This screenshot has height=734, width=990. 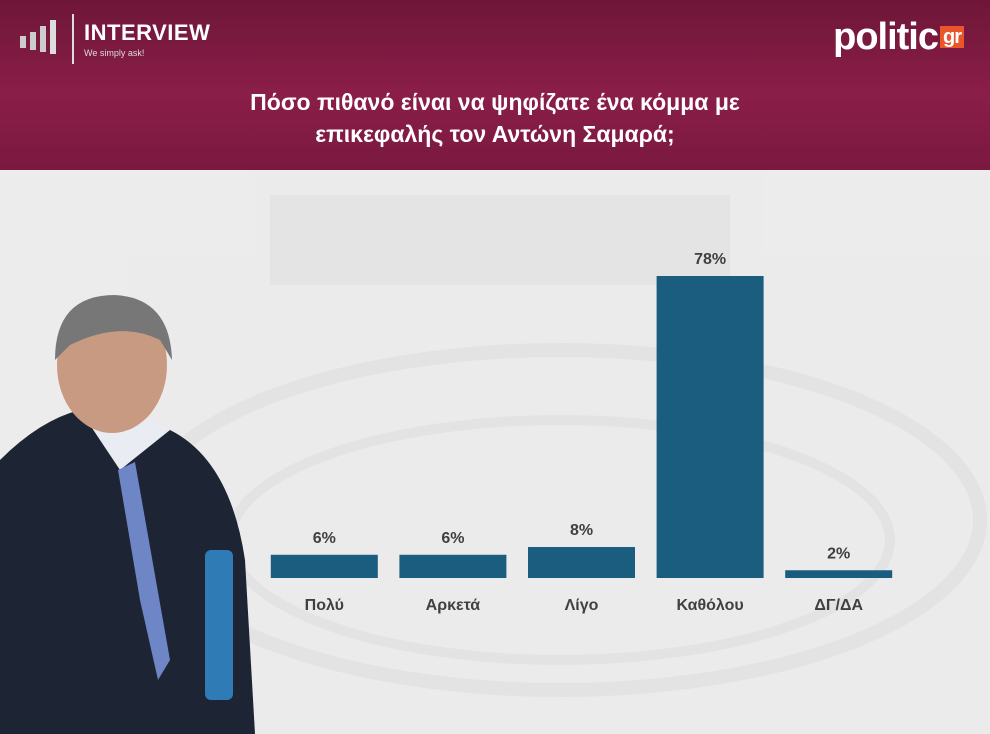 What do you see at coordinates (838, 605) in the screenshot?
I see `x-tick-label: ΔΓ/ΔΑ` at bounding box center [838, 605].